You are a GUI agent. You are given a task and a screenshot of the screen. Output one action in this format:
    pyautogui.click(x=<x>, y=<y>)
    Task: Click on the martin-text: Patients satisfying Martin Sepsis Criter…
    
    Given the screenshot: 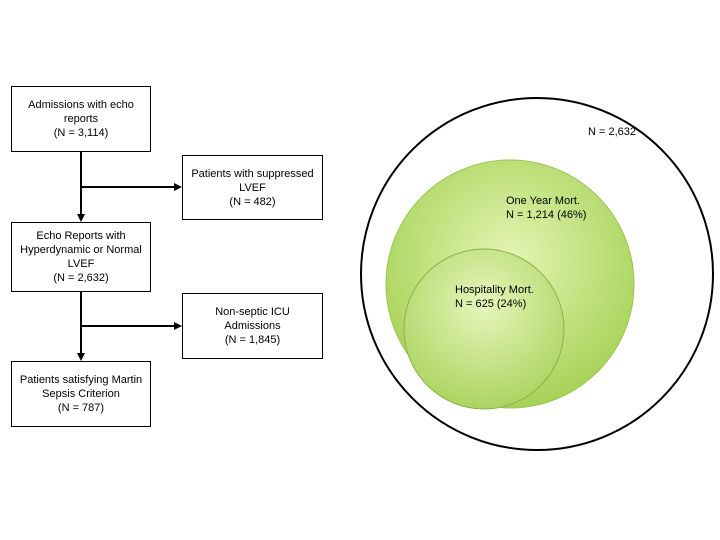 What is the action you would take?
    pyautogui.click(x=81, y=387)
    